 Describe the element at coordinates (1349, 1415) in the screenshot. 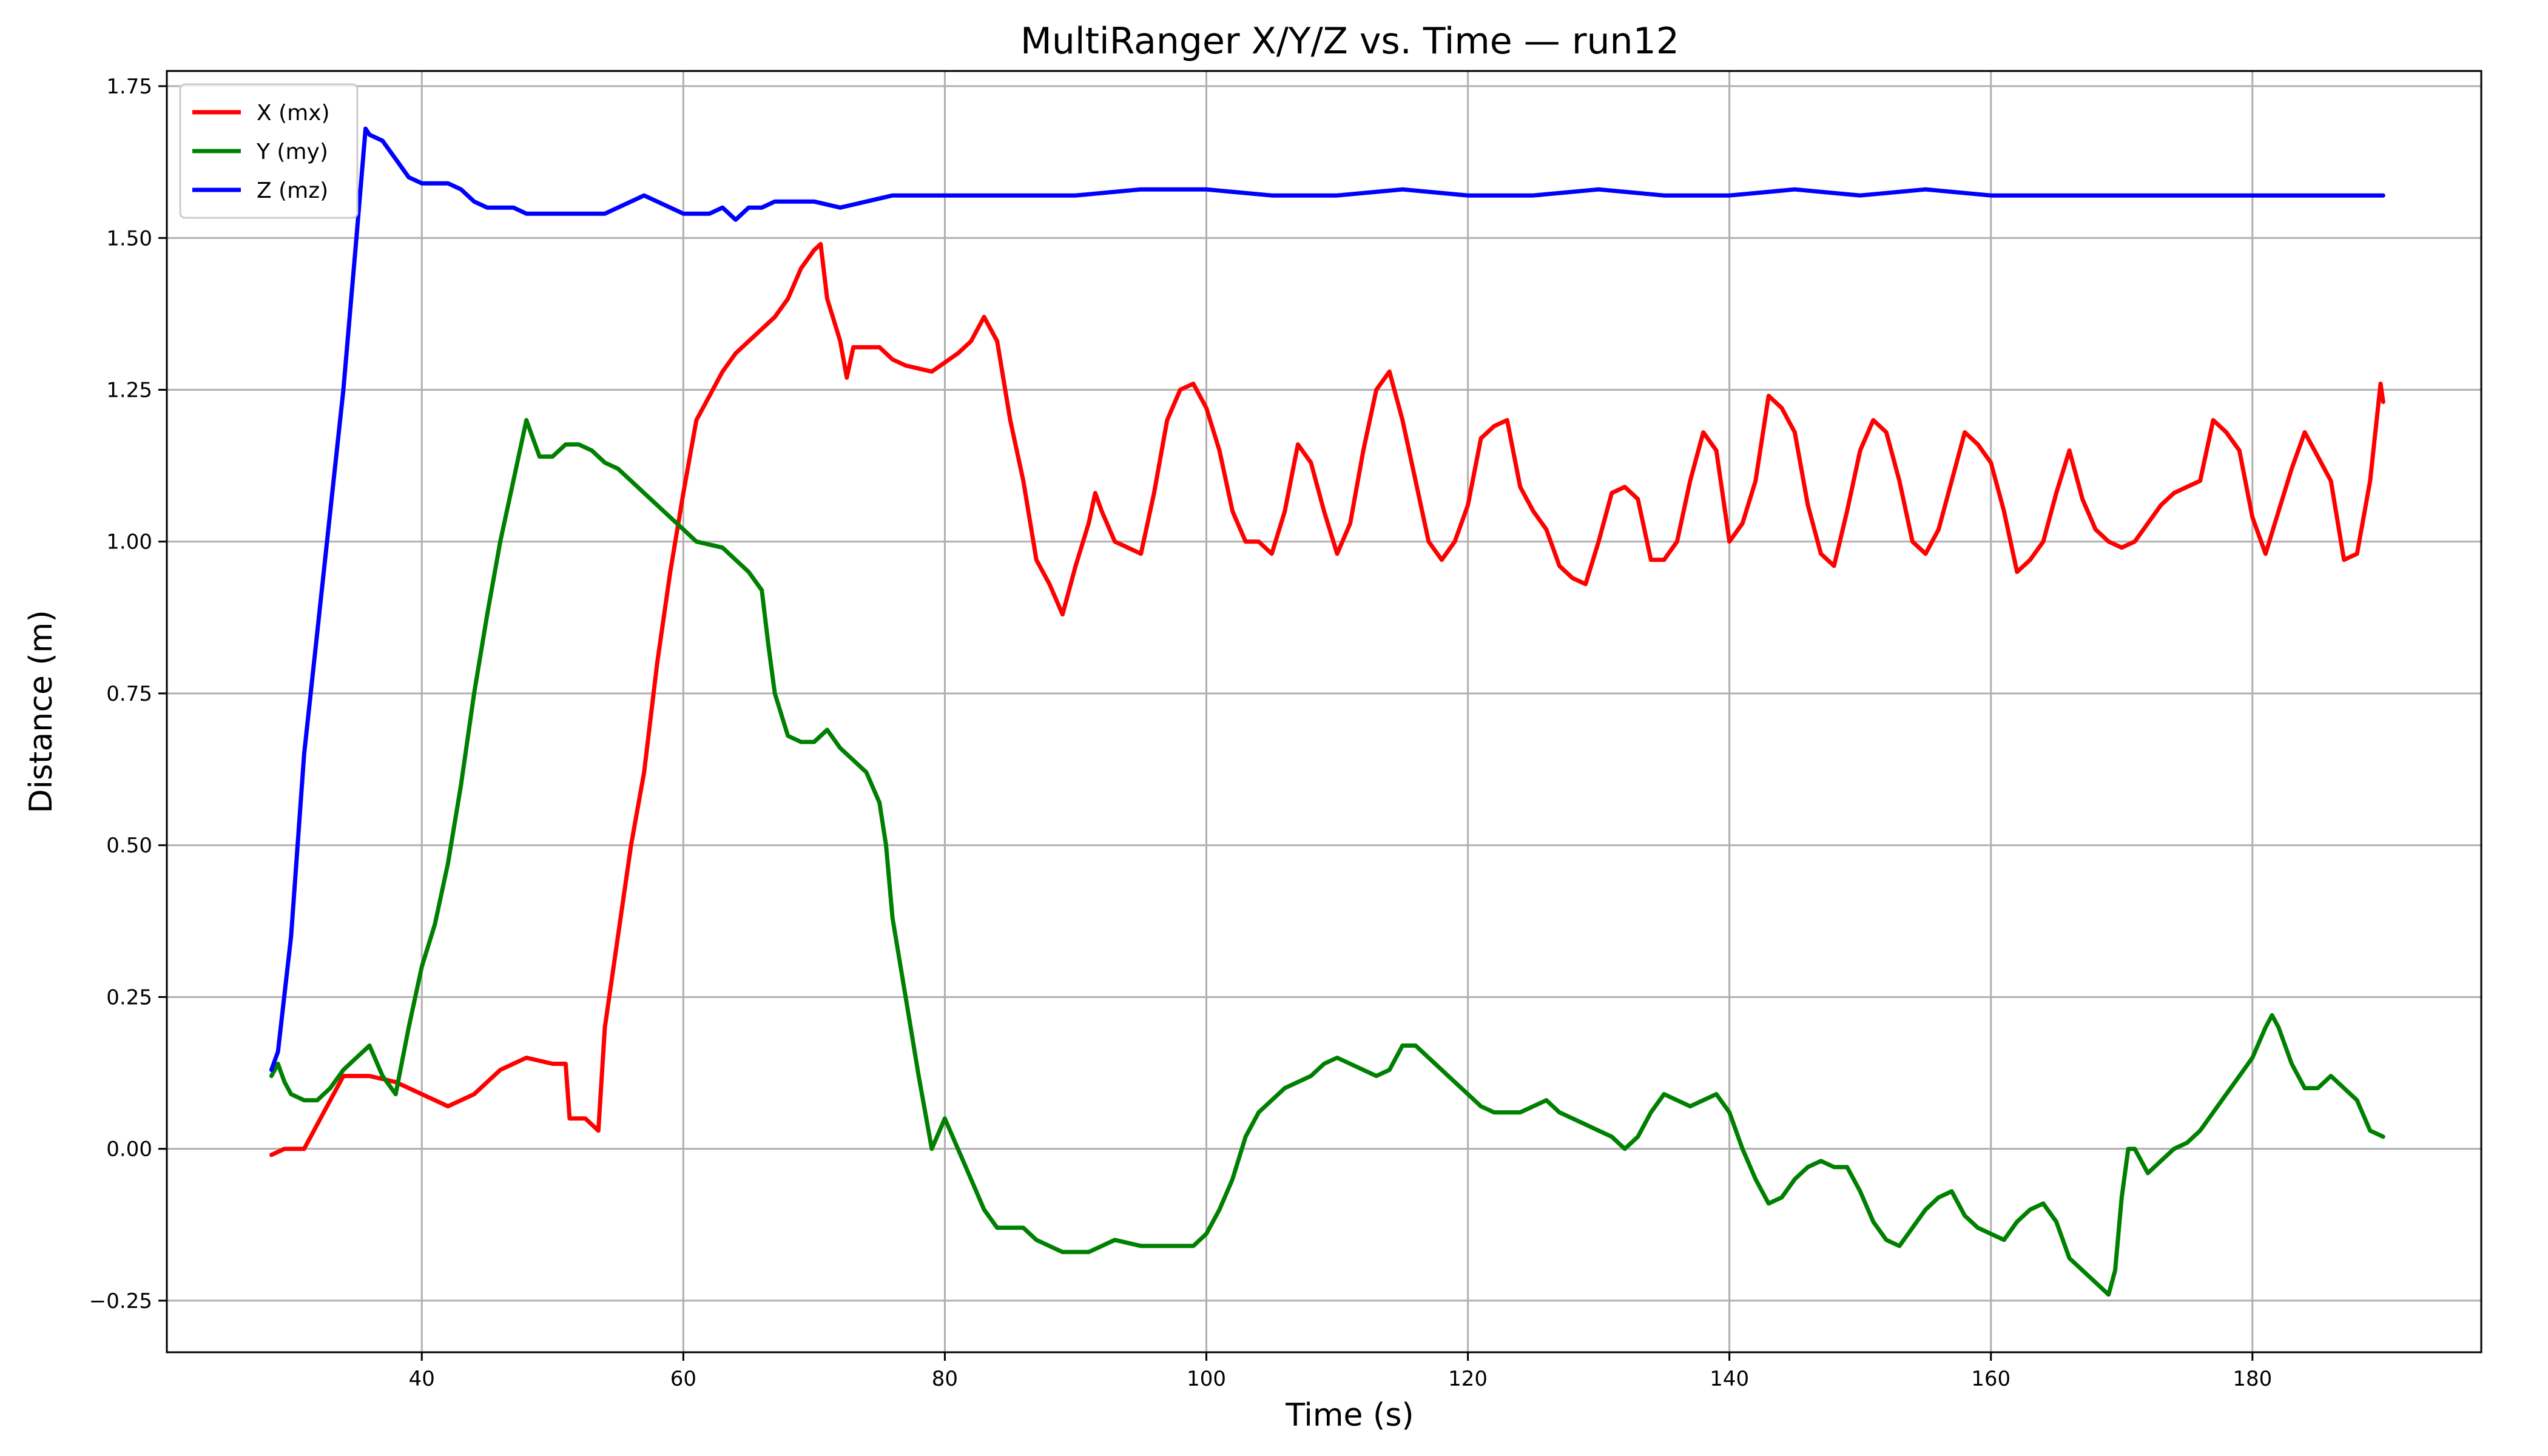

I see `x-axis-label: Time (s)` at that location.